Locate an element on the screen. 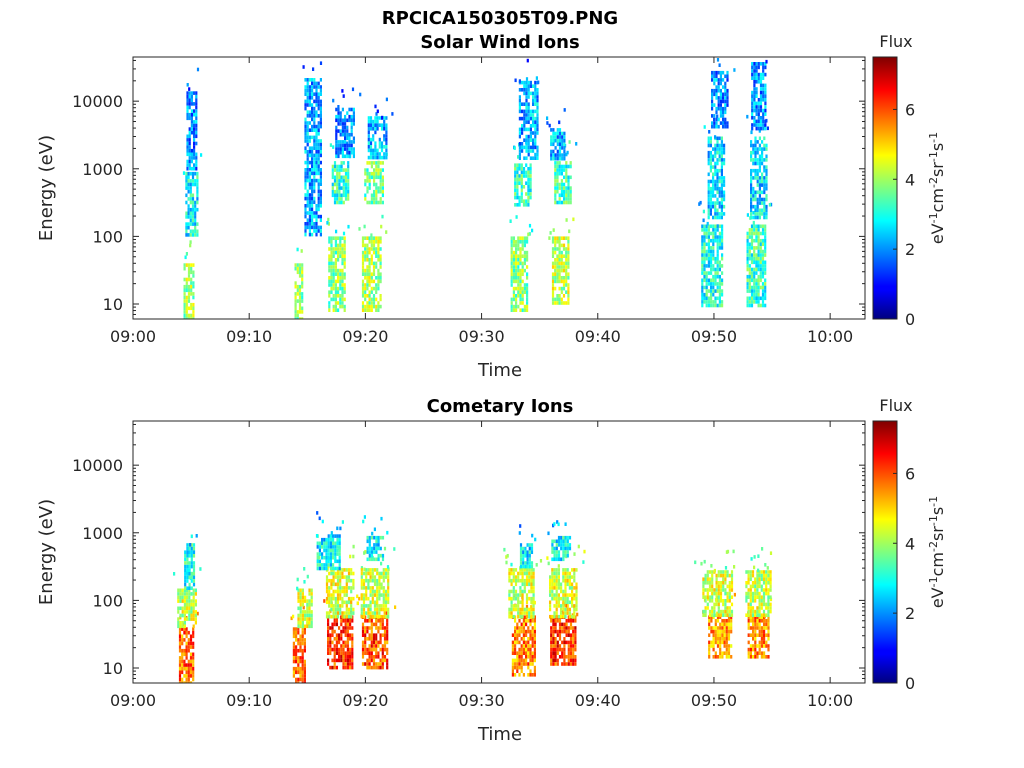  colorbar-tick-label: 4 is located at coordinates (910, 179).